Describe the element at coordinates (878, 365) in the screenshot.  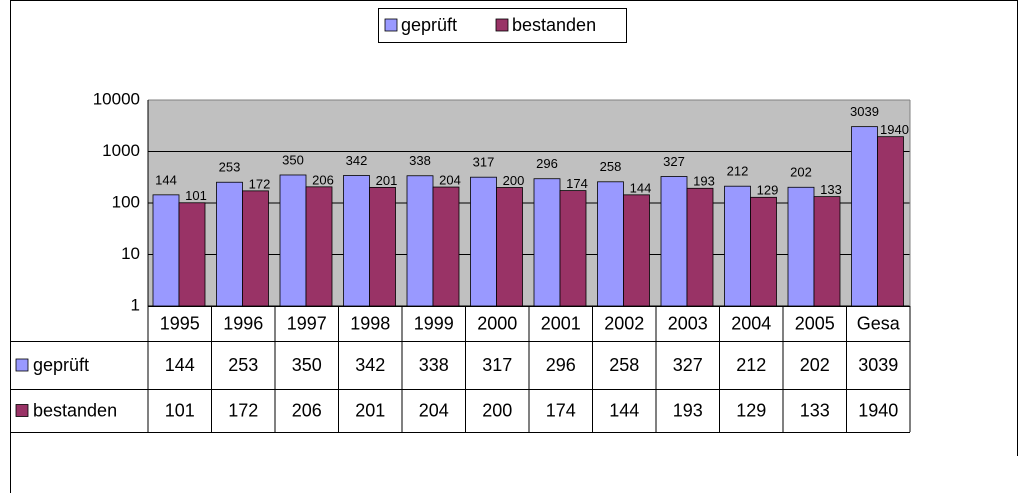
I see `table-cell: 3039` at that location.